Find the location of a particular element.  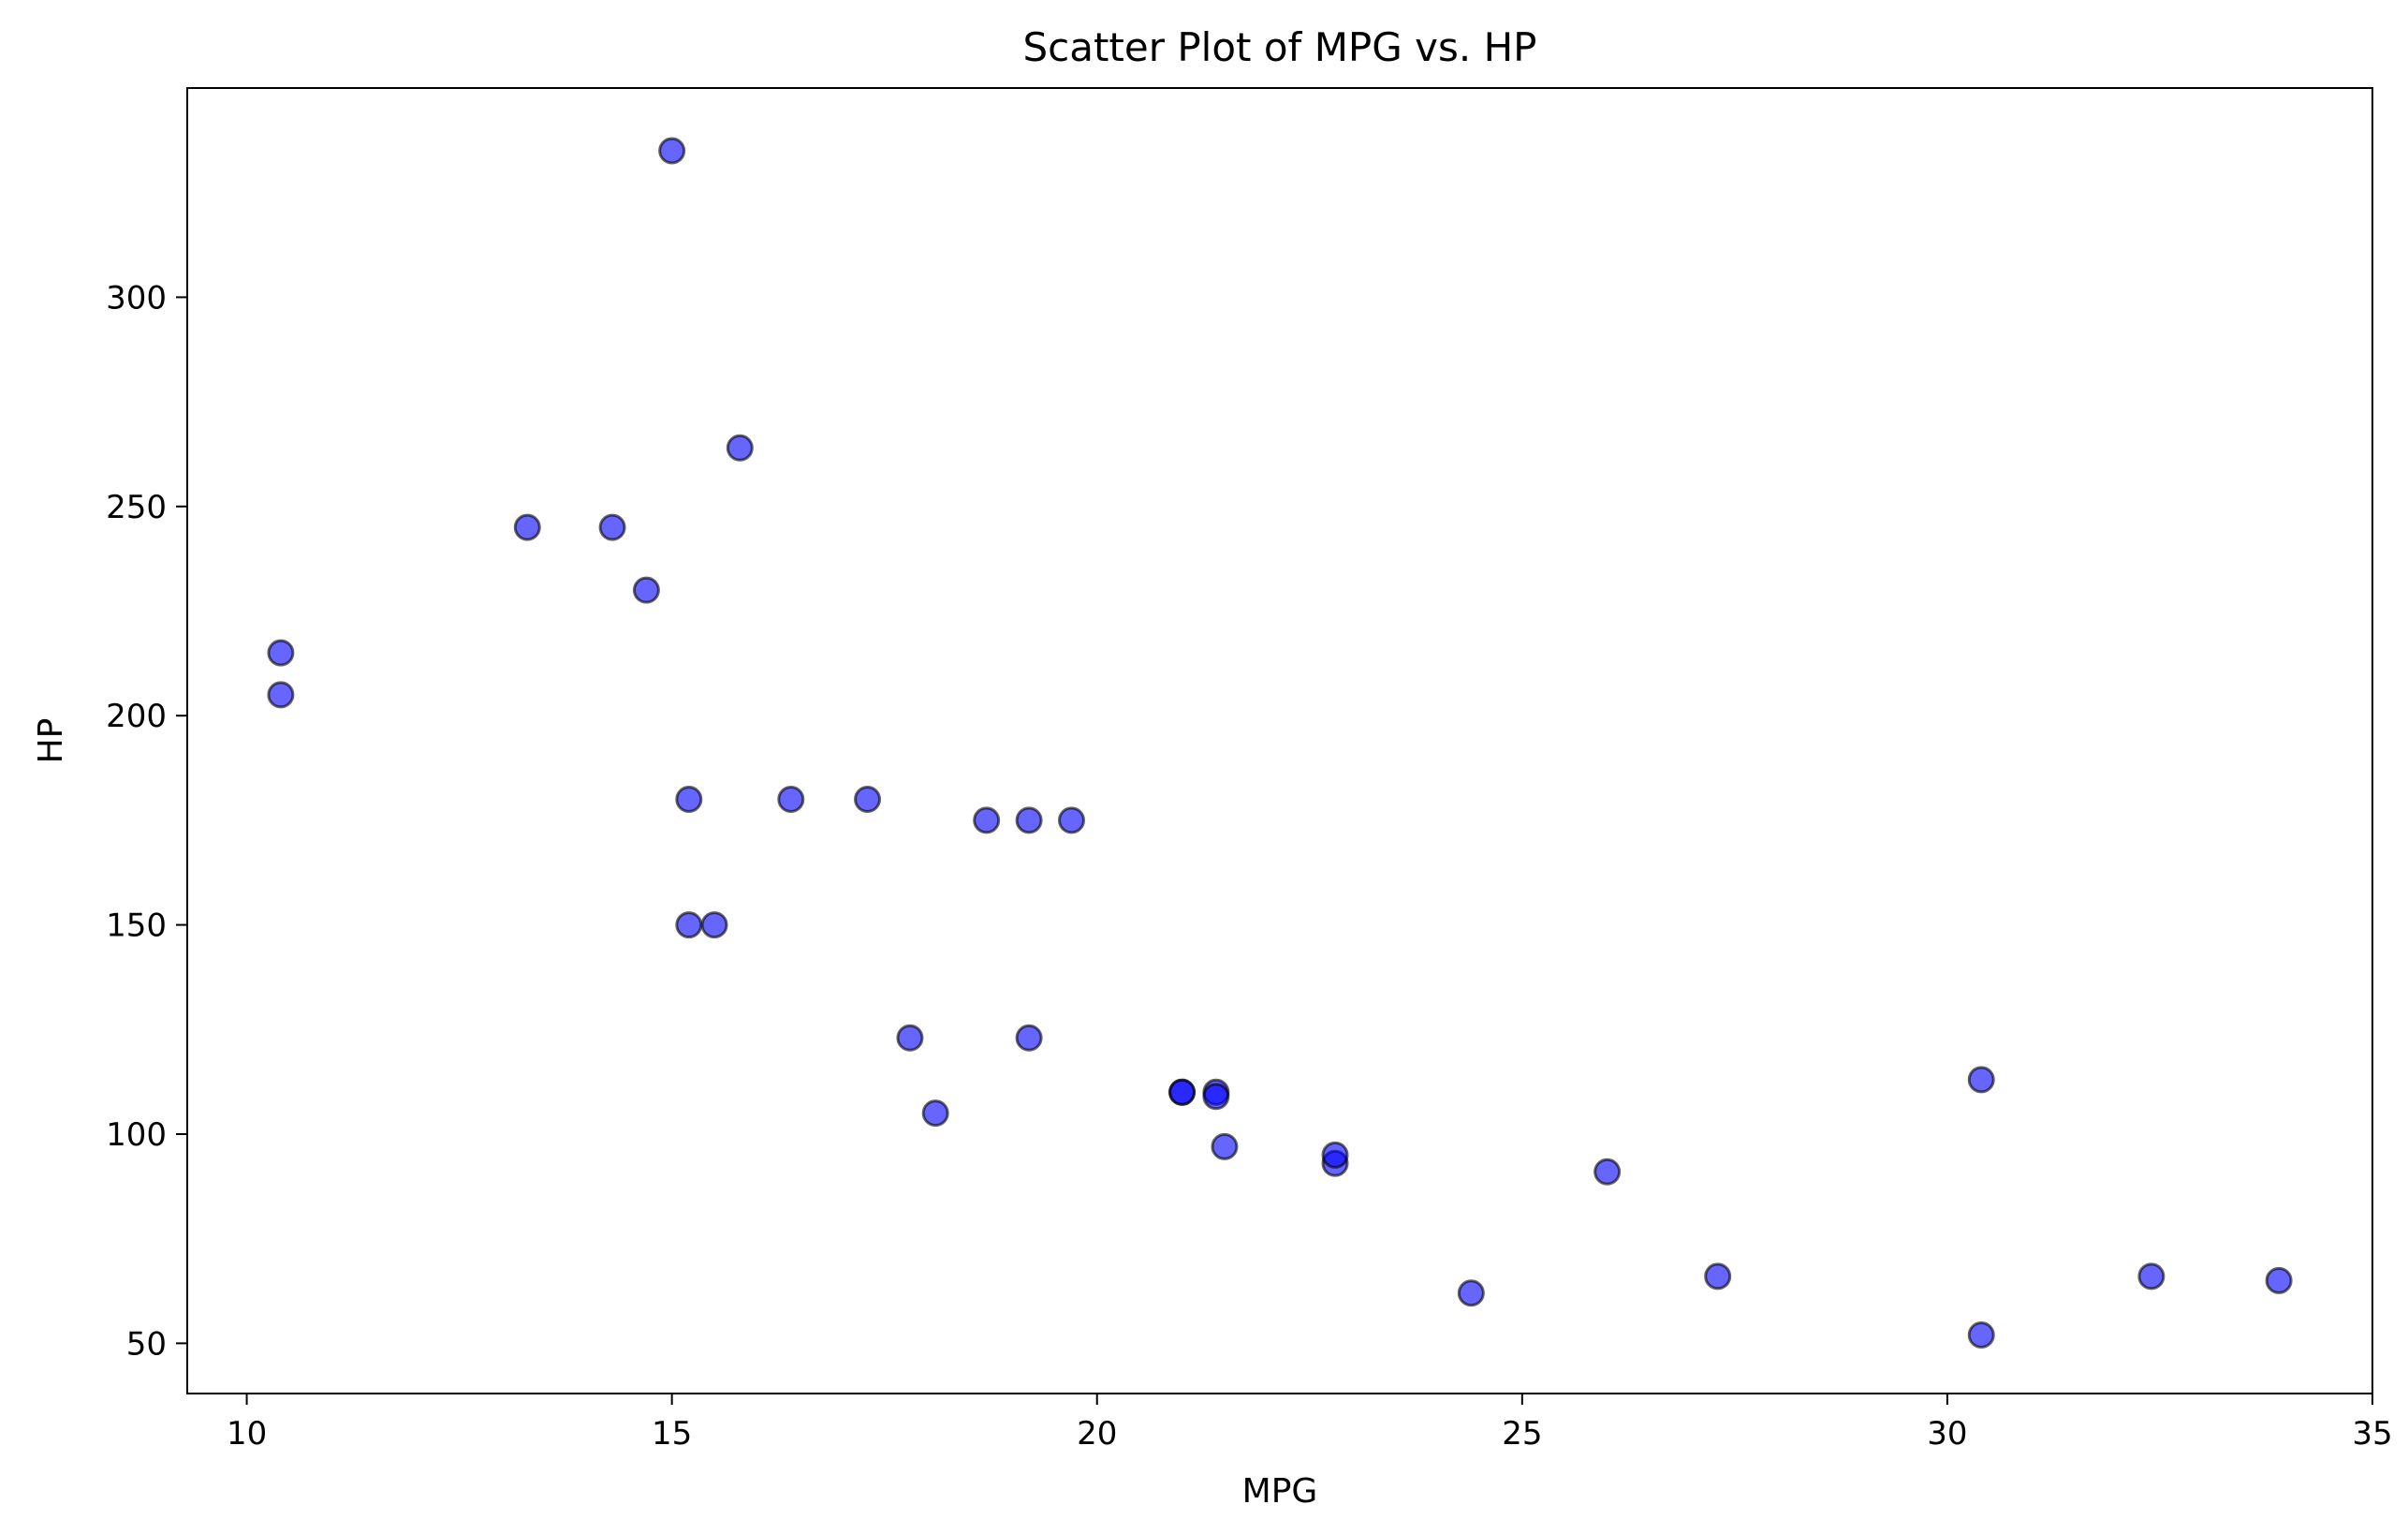

x-tick-label-5: 35 is located at coordinates (2372, 1434).